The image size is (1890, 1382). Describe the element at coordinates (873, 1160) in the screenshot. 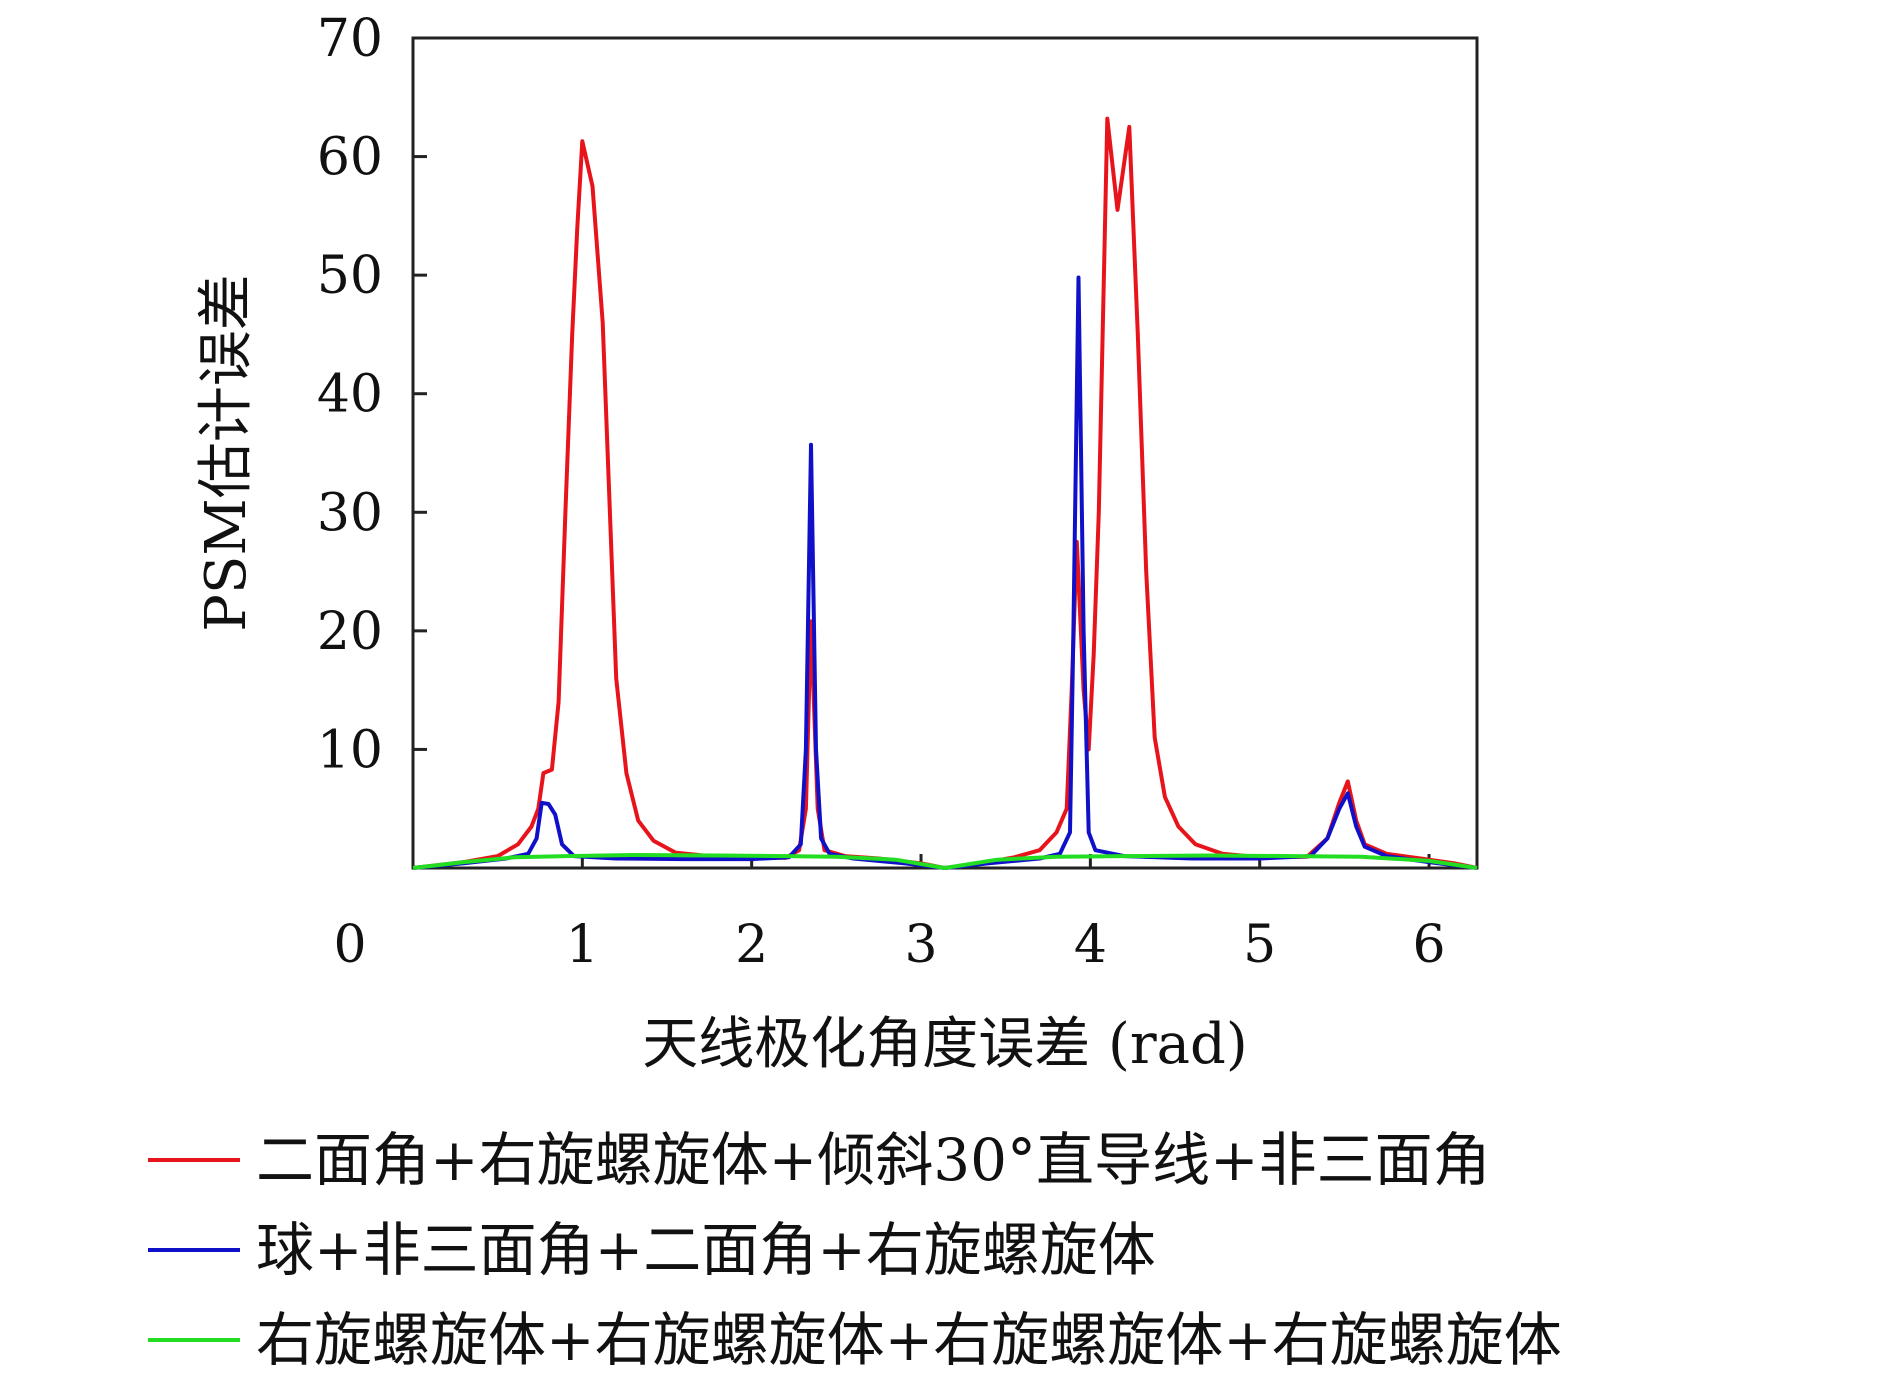

I see `legend-label-1: 二面角+右旋螺旋体+倾斜30°直导线+非三面角` at that location.